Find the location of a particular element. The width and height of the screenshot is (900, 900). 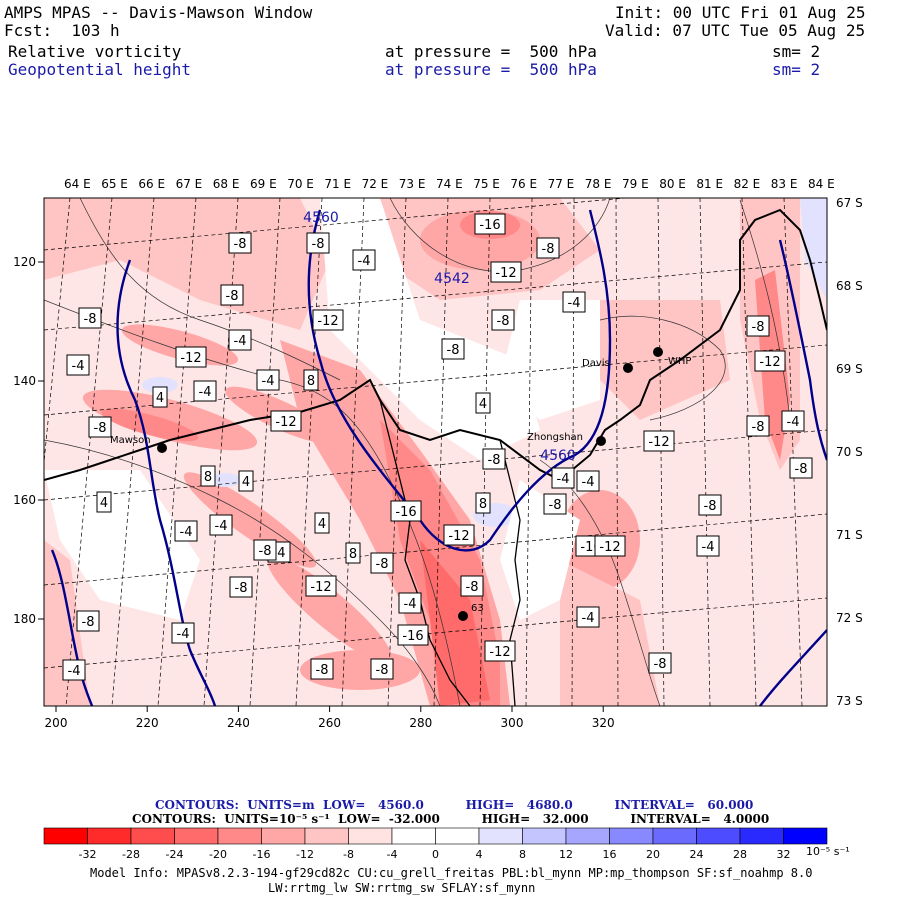

colorbar-tick-label: -16 is located at coordinates (262, 854).